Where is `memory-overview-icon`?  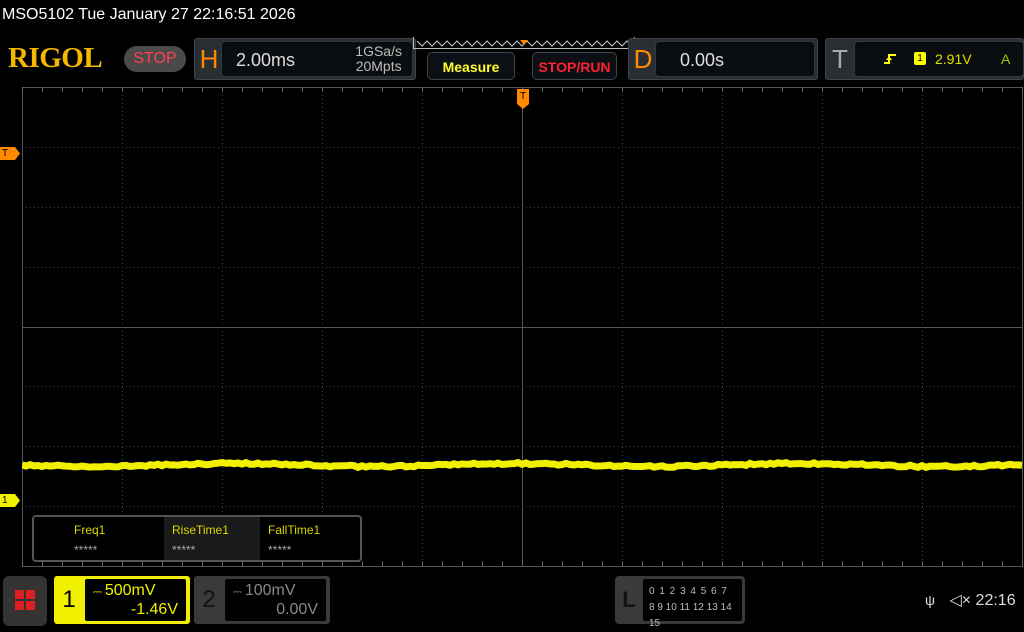
memory-overview-icon is located at coordinates (525, 44).